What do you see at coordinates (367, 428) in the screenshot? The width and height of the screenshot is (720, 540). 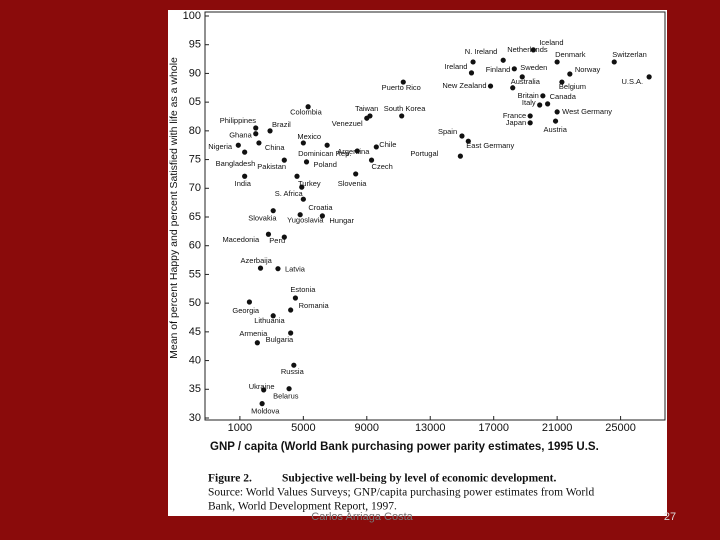 I see `x-tick-label: 9000` at bounding box center [367, 428].